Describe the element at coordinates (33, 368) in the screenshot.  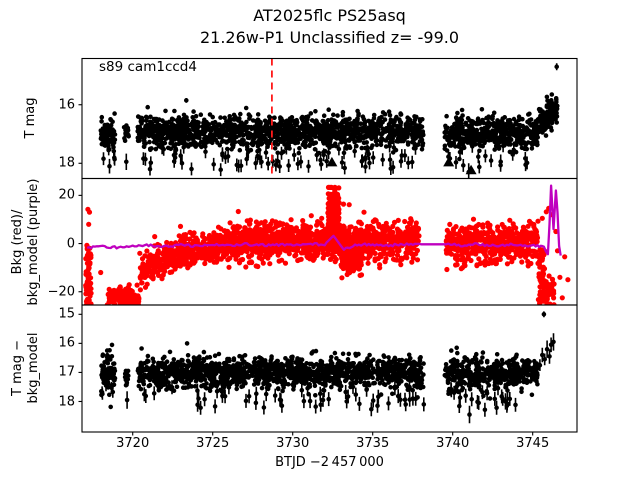
I see `ylabel-bot-line2: bkg_model` at that location.